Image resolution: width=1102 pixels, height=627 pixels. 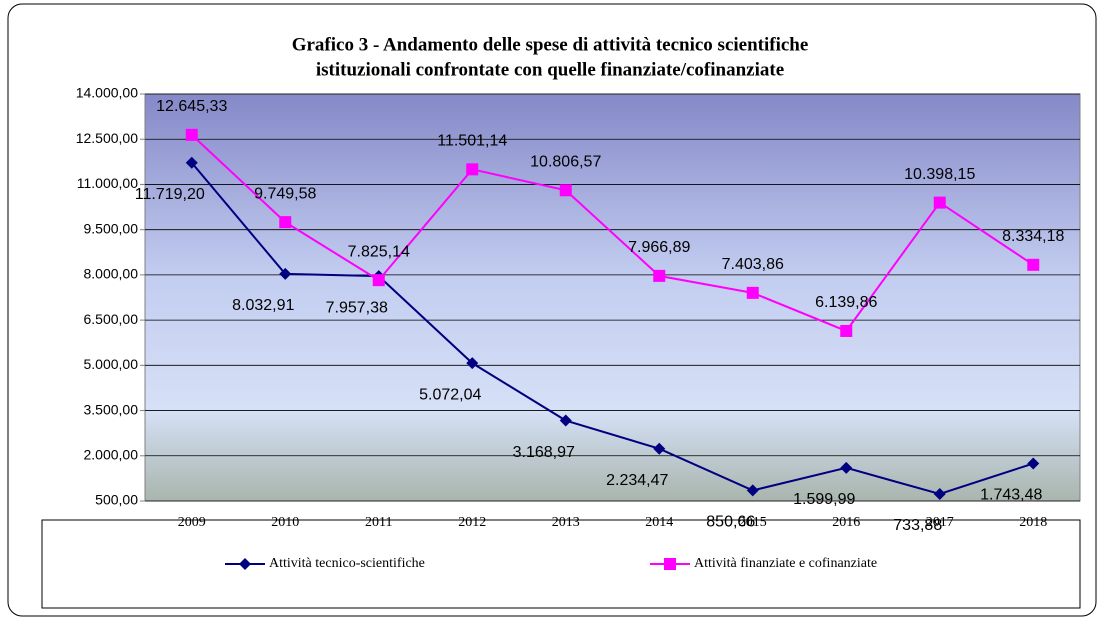 I want to click on x-tick-label: 2016, so click(x=846, y=522).